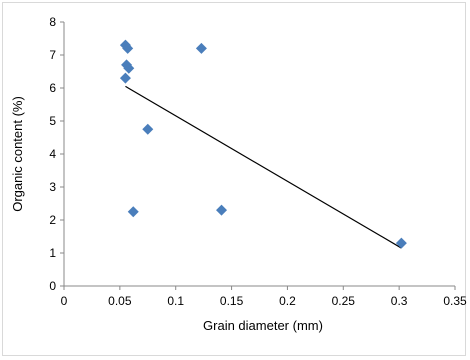  What do you see at coordinates (264, 297) in the screenshot?
I see `x-axis-ticks: 0 0.05 0.1 0.15 0.2 0.25 0.3 0.35` at bounding box center [264, 297].